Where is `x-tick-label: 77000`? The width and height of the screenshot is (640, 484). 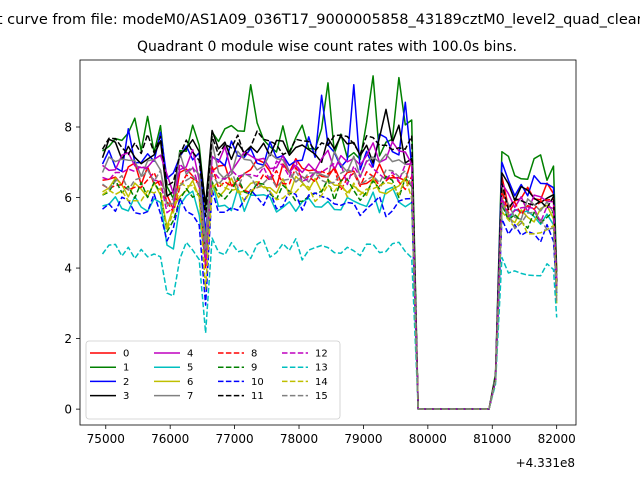 x-tick-label: 77000 is located at coordinates (235, 439).